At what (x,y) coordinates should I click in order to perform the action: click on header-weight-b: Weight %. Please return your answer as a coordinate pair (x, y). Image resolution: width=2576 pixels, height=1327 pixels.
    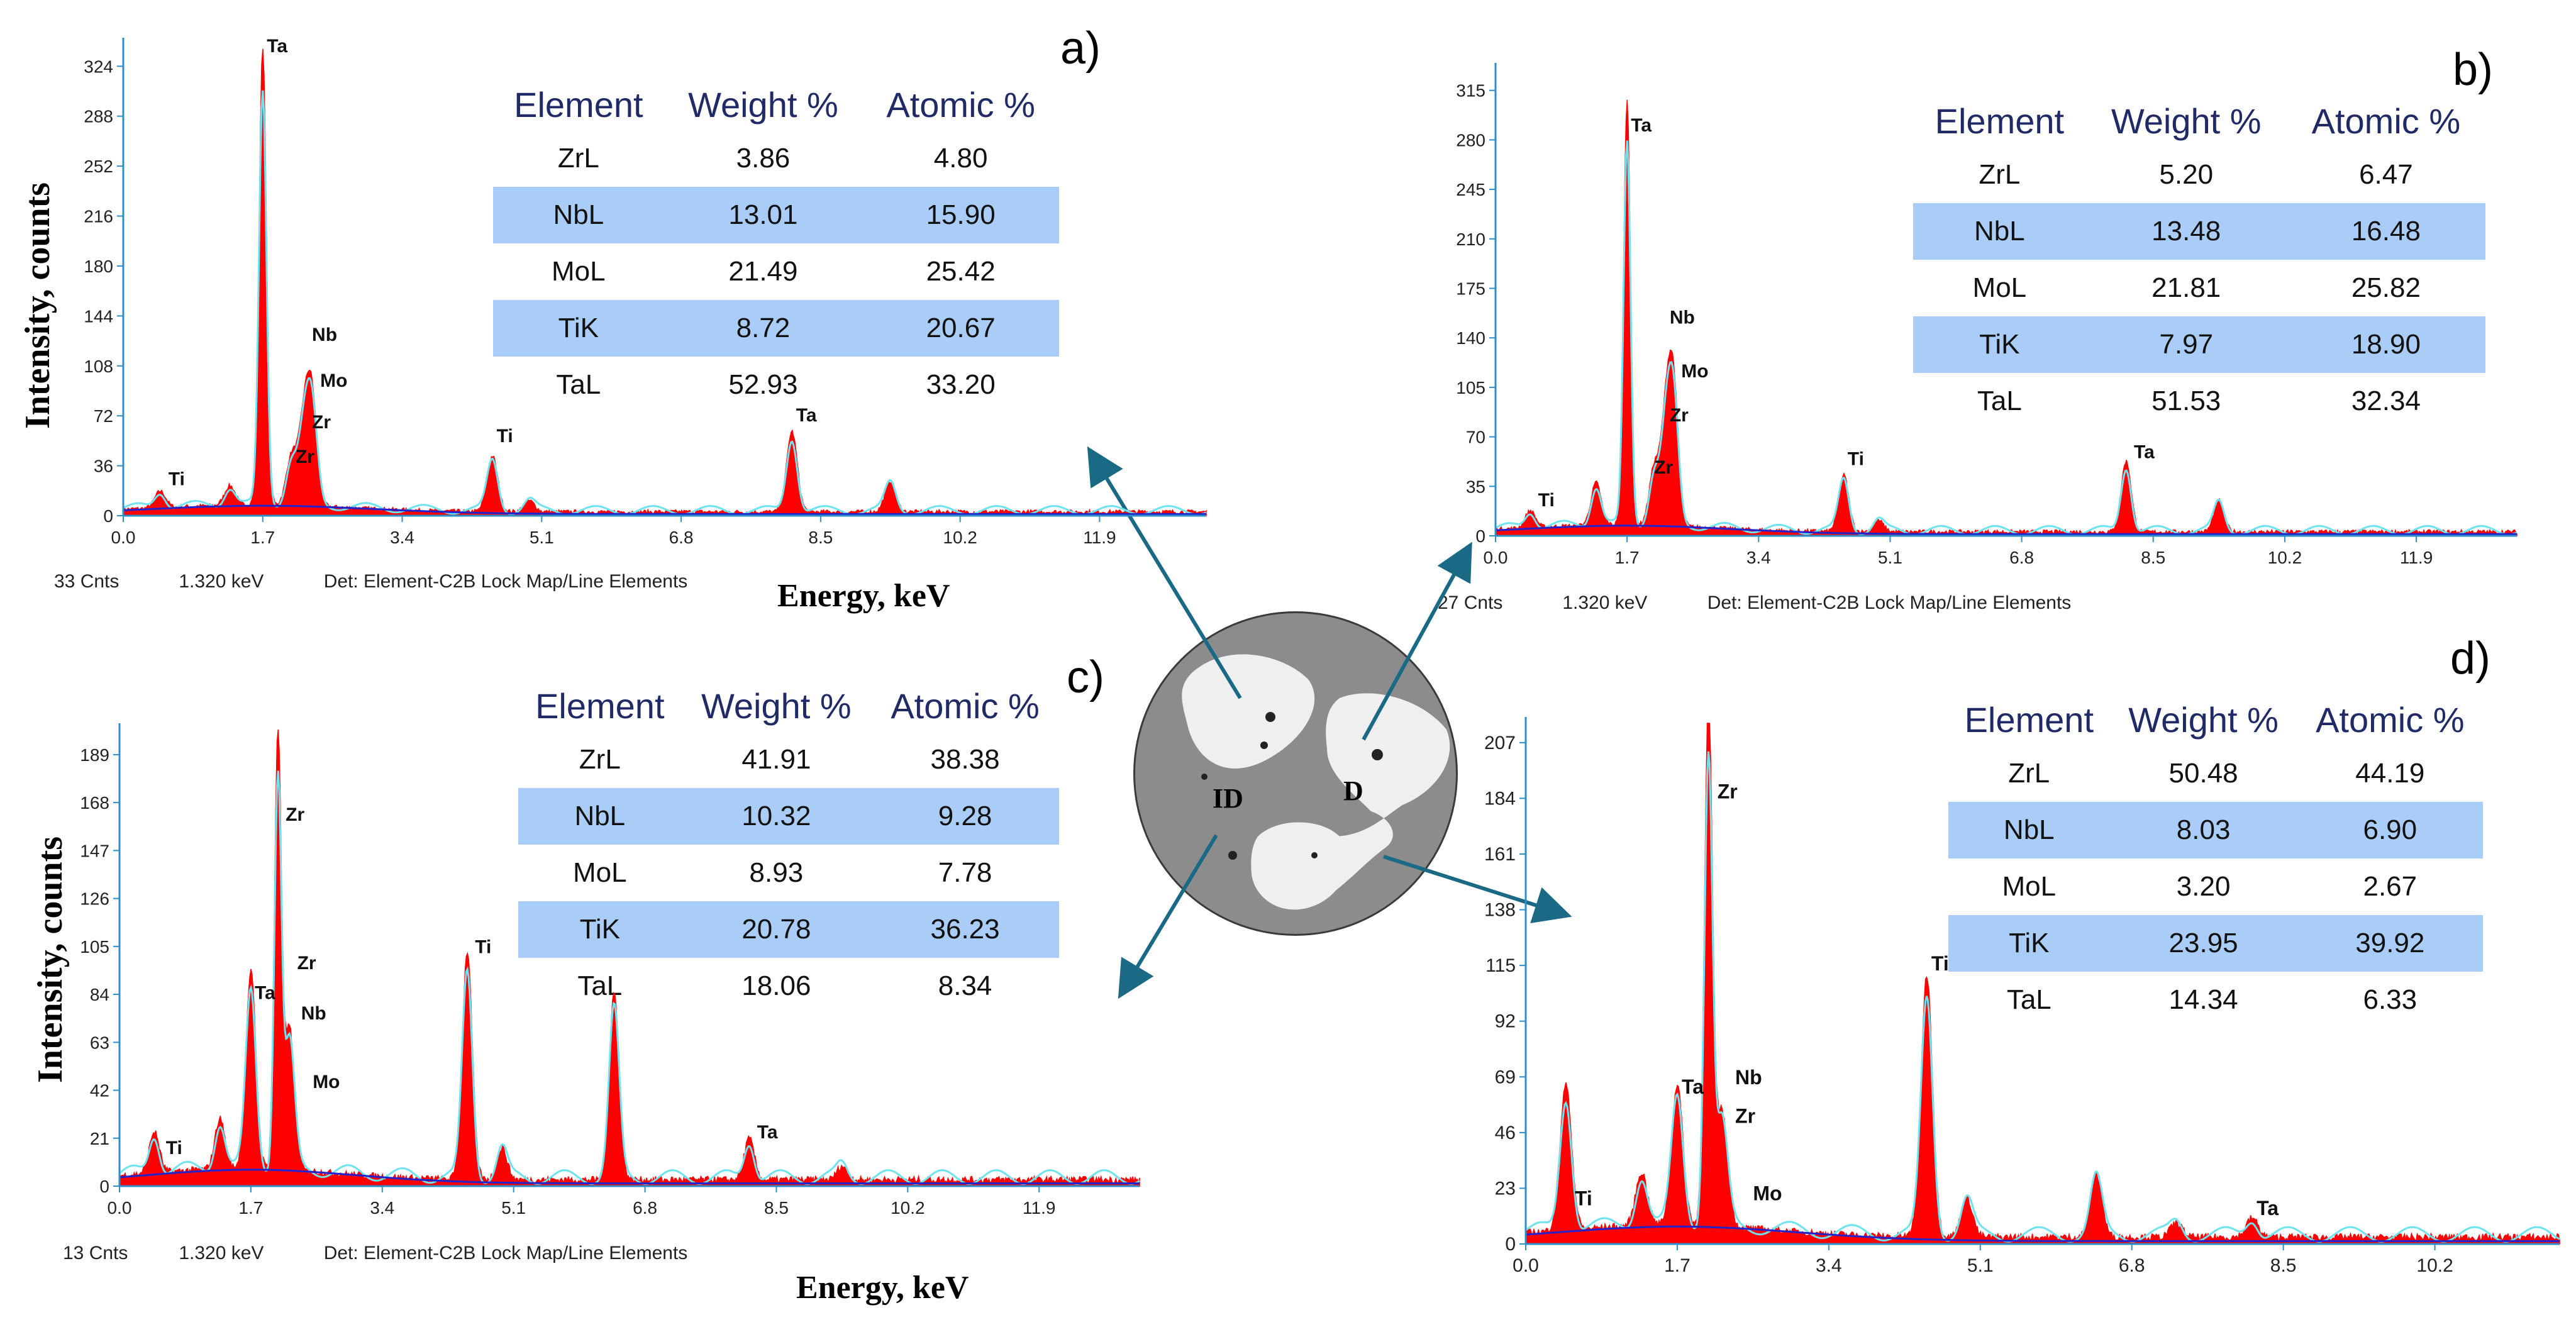
    Looking at the image, I should click on (2186, 121).